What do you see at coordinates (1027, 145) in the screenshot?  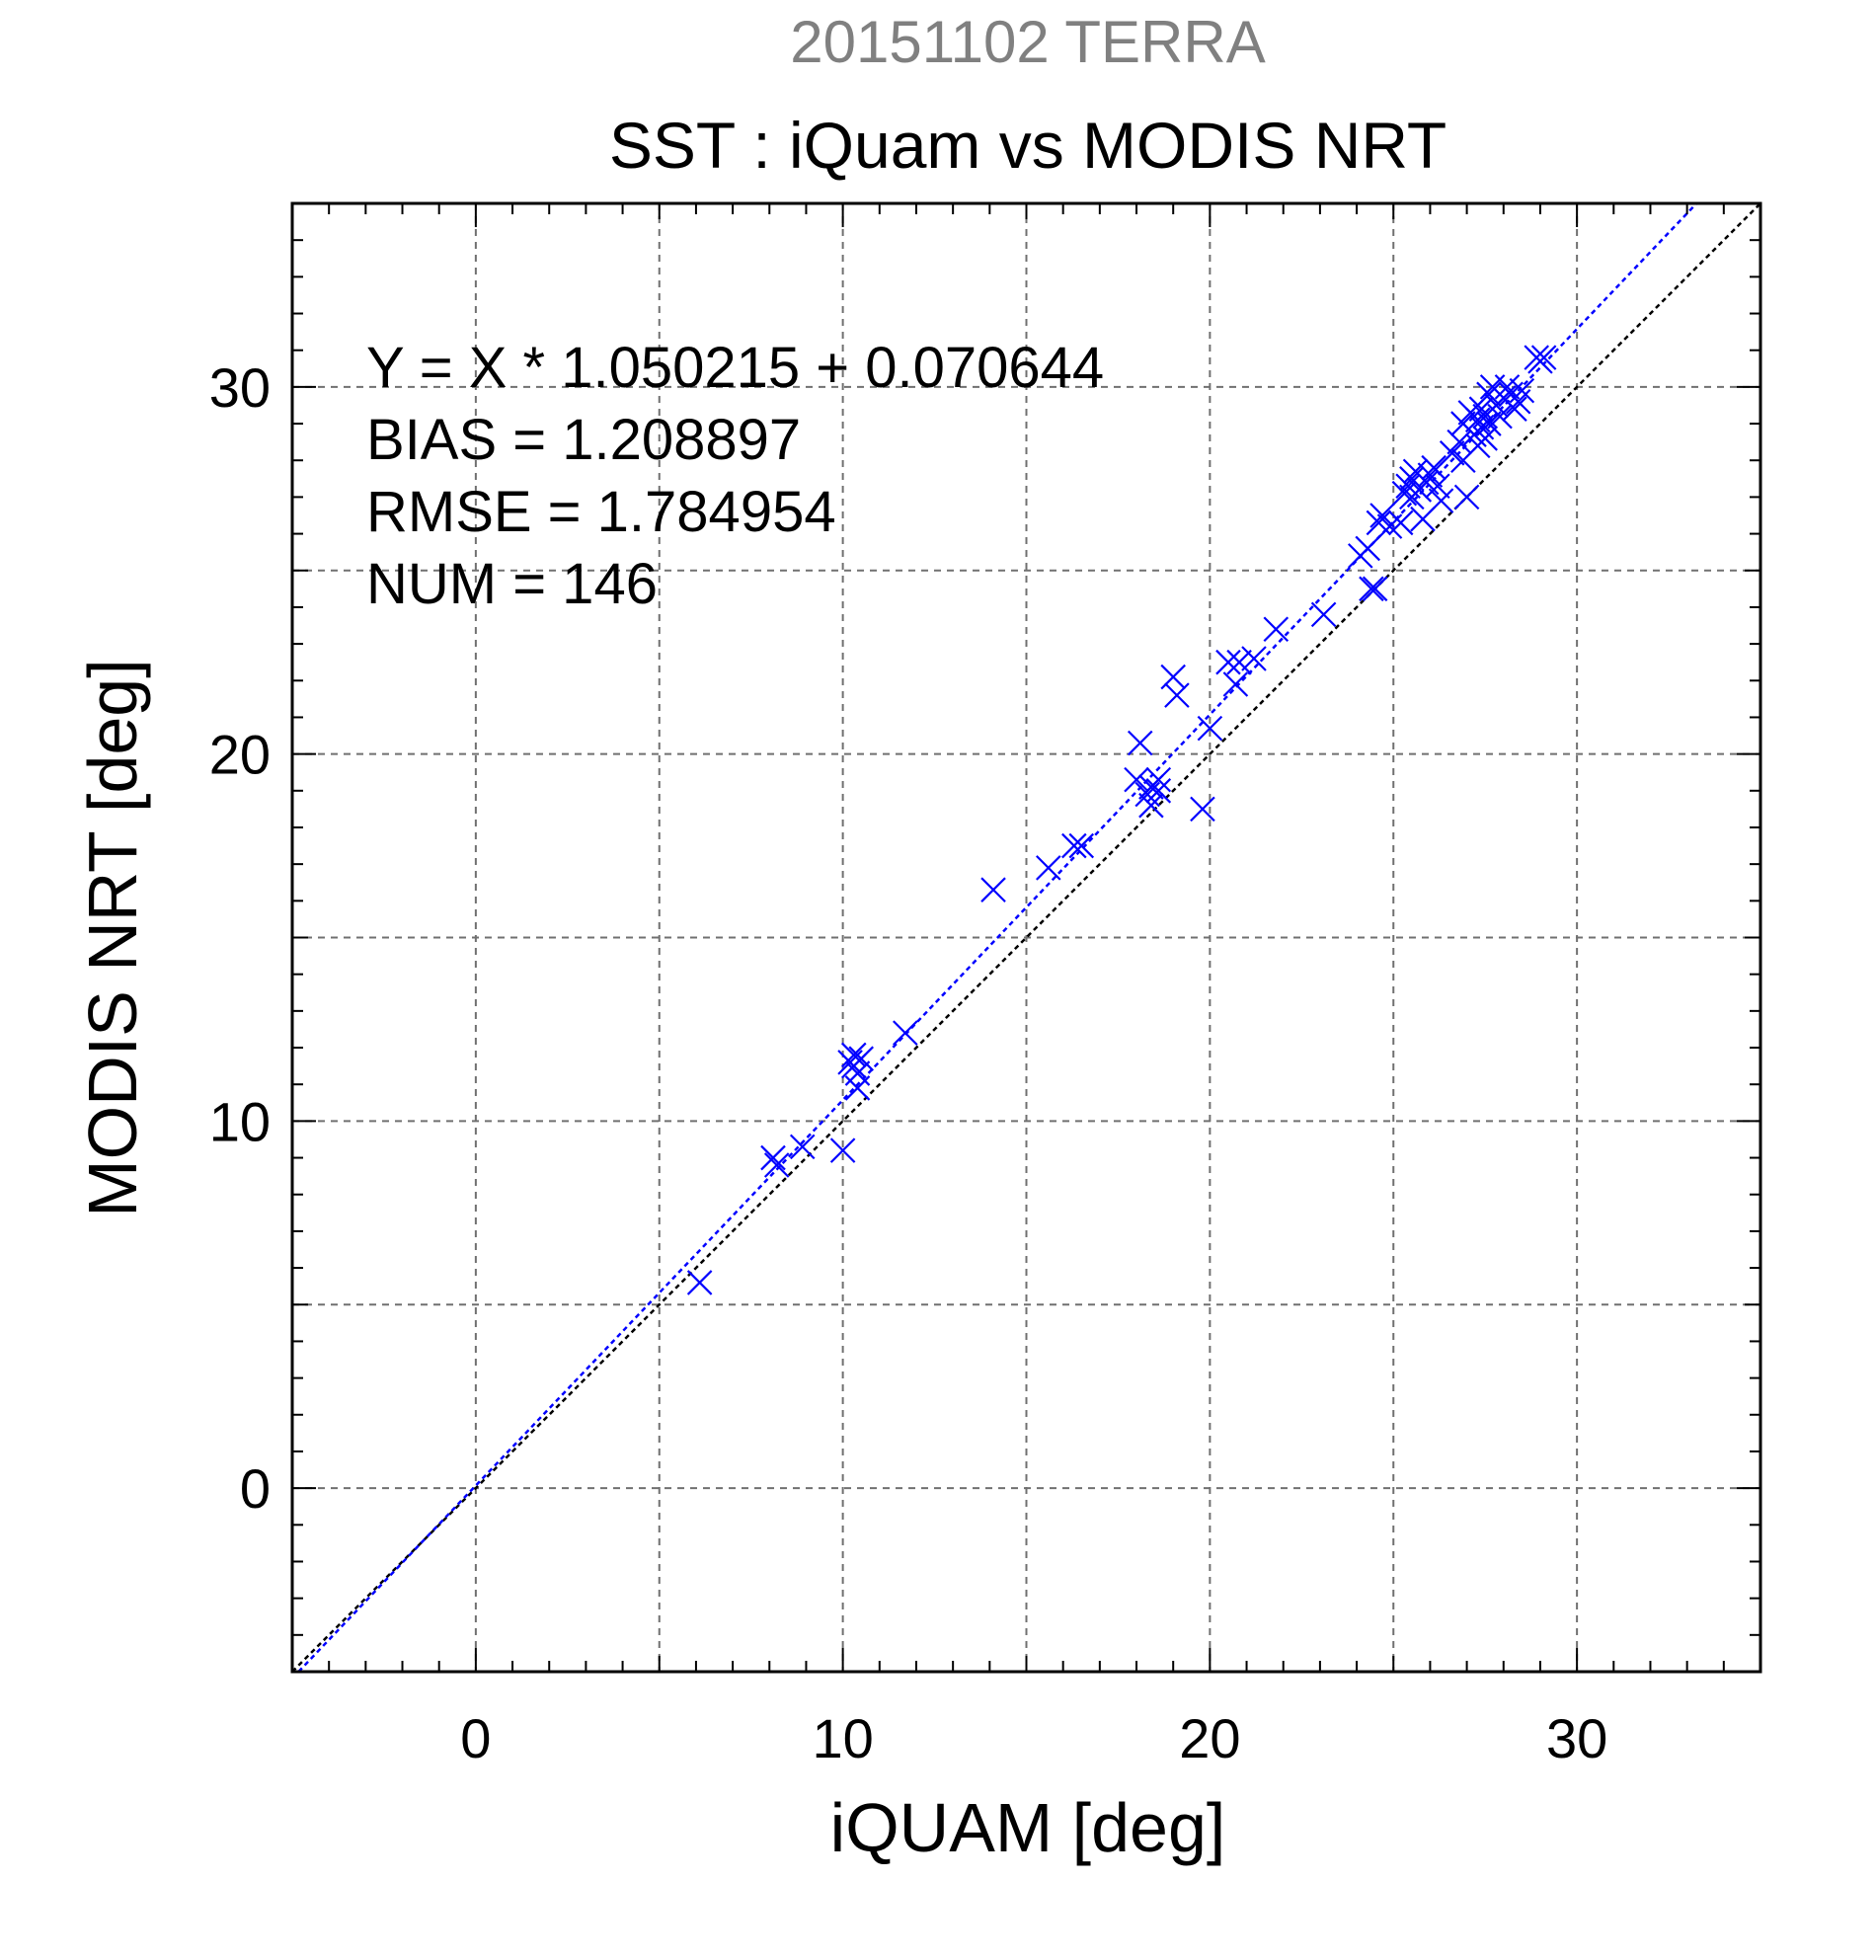 I see `chart-title: SST : iQuam vs MODIS NRT` at bounding box center [1027, 145].